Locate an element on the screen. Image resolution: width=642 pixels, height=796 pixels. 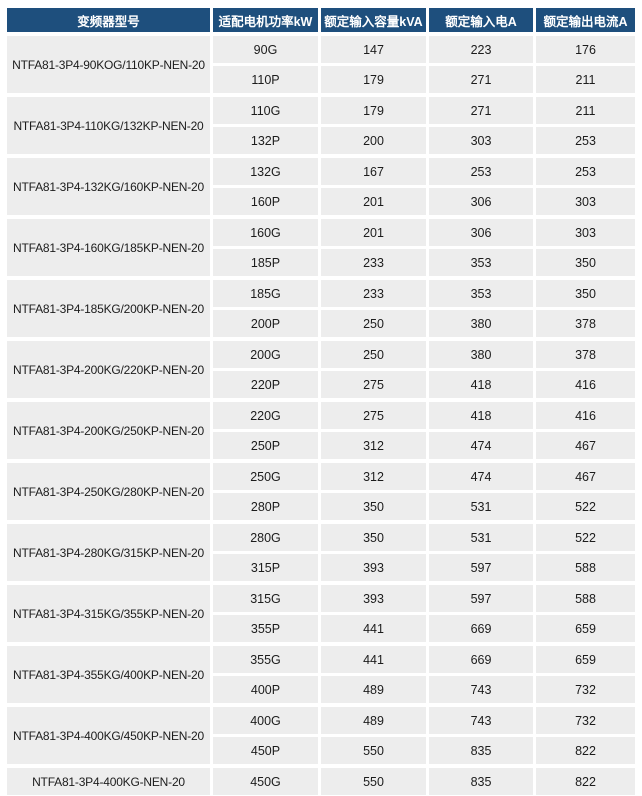
motor-power-cell: 185P is located at coordinates (265, 262).